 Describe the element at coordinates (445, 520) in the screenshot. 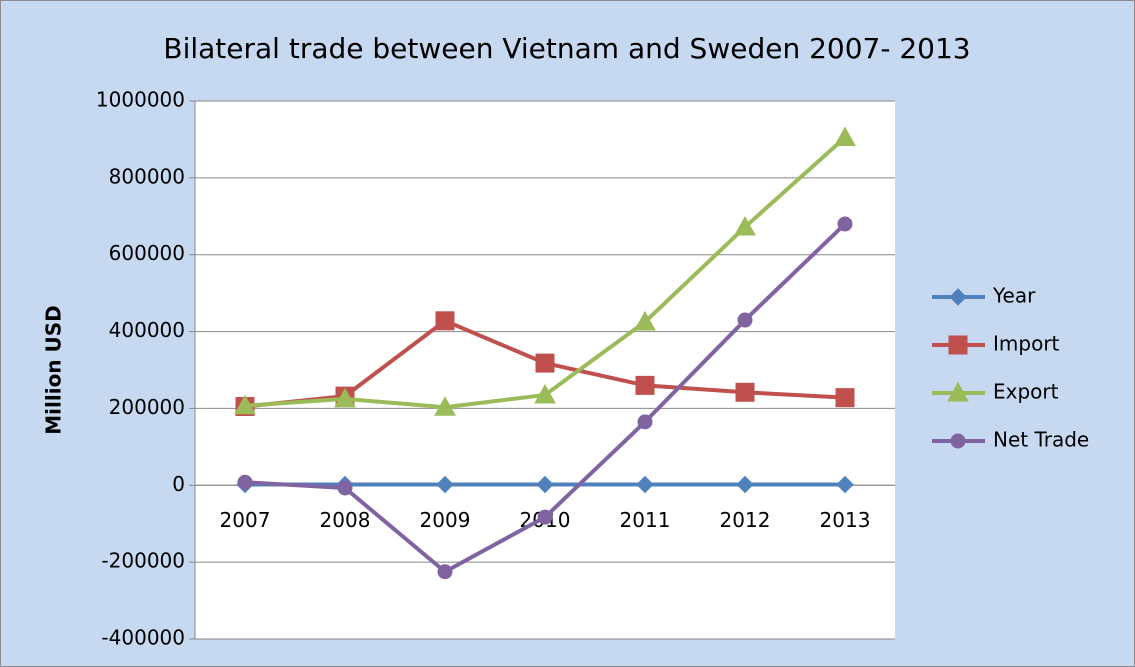

I see `x-tick-label: 2009` at that location.